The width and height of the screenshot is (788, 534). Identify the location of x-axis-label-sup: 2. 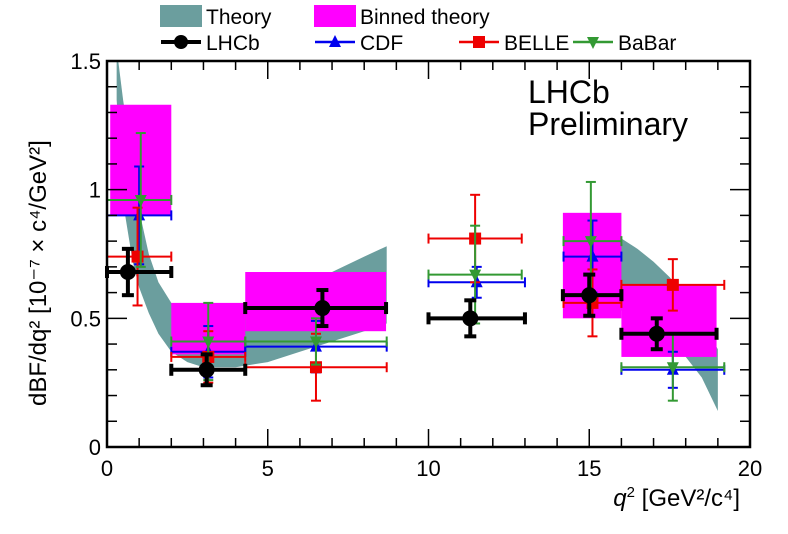
(631, 492).